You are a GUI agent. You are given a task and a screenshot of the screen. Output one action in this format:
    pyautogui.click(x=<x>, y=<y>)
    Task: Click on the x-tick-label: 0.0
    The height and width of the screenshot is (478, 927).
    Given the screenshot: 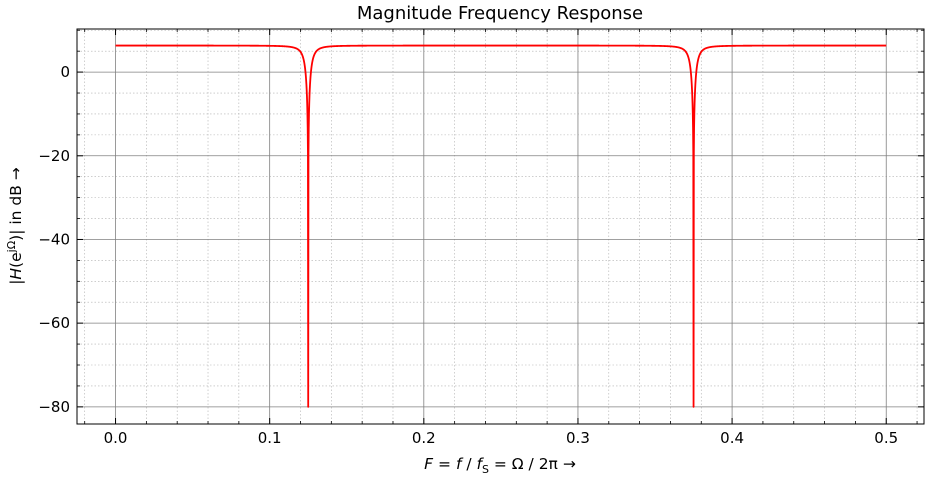 What is the action you would take?
    pyautogui.click(x=116, y=438)
    